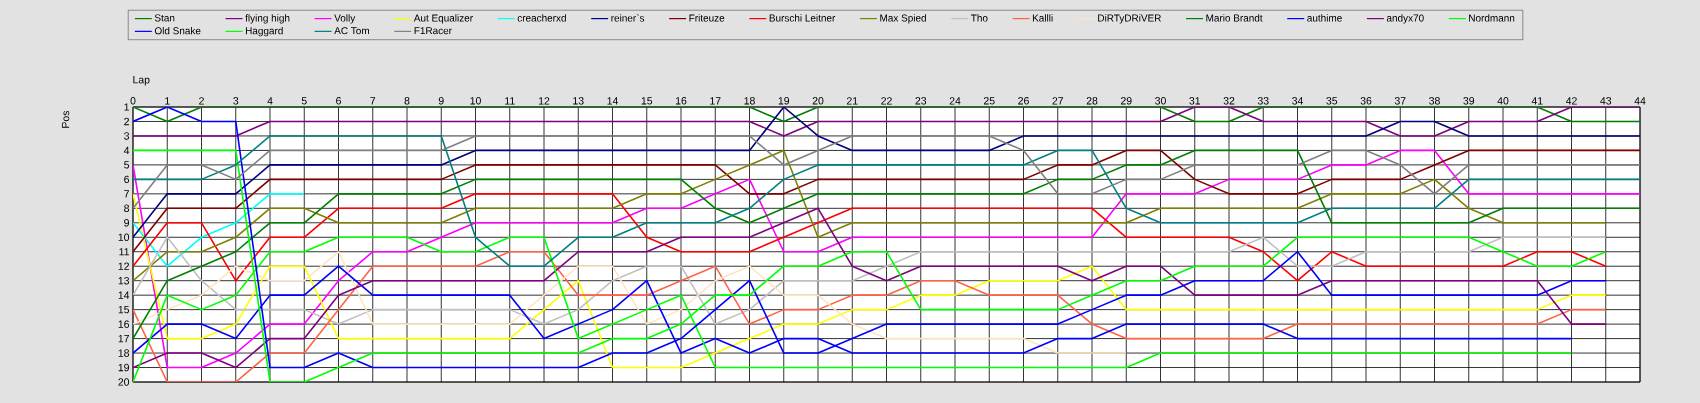 This screenshot has width=1700, height=403. Describe the element at coordinates (955, 101) in the screenshot. I see `x-tick-label: 24` at that location.